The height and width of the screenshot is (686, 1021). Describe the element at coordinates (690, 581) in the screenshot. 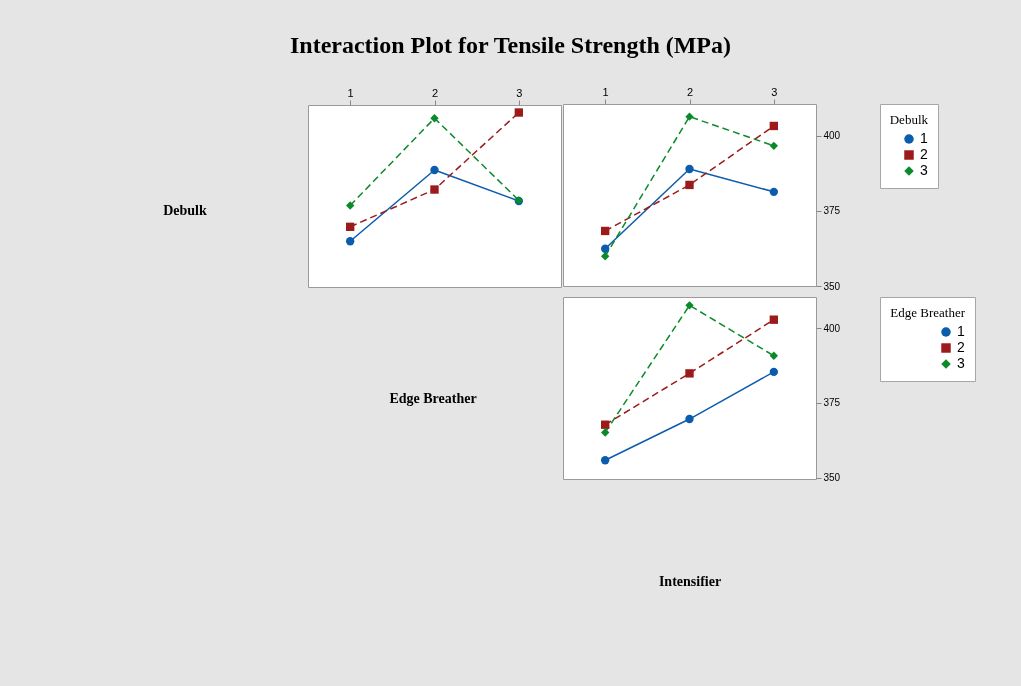

I see `x-axis-title: Intensifier` at that location.